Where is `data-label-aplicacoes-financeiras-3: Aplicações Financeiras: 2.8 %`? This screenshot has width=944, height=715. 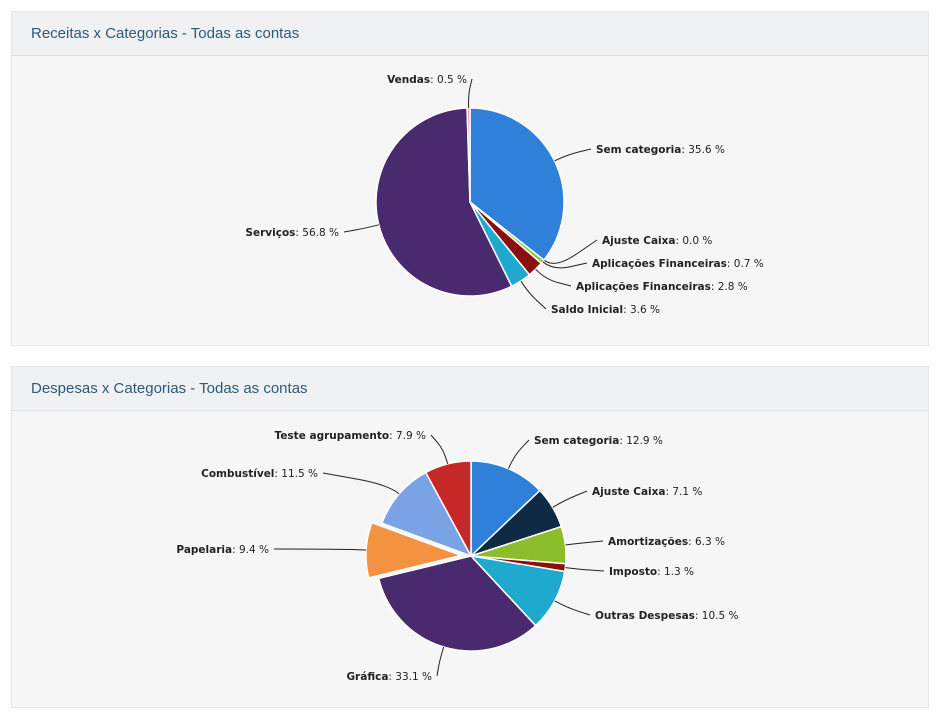 data-label-aplicacoes-financeiras-3: Aplicações Financeiras: 2.8 % is located at coordinates (662, 287).